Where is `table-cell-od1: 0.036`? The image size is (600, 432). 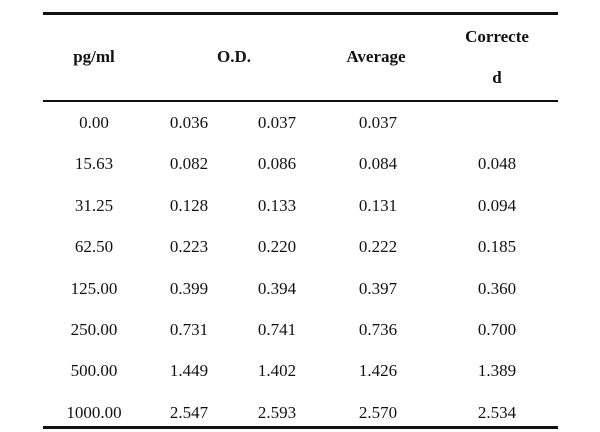 table-cell-od1: 0.036 is located at coordinates (189, 122).